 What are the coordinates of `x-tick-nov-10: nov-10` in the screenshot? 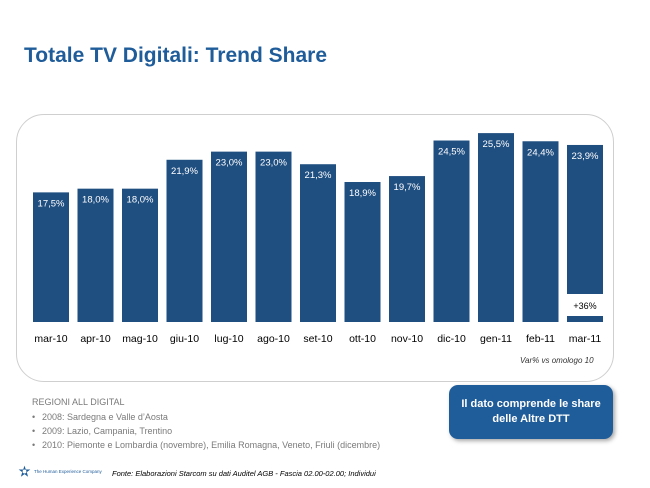 It's located at (407, 339).